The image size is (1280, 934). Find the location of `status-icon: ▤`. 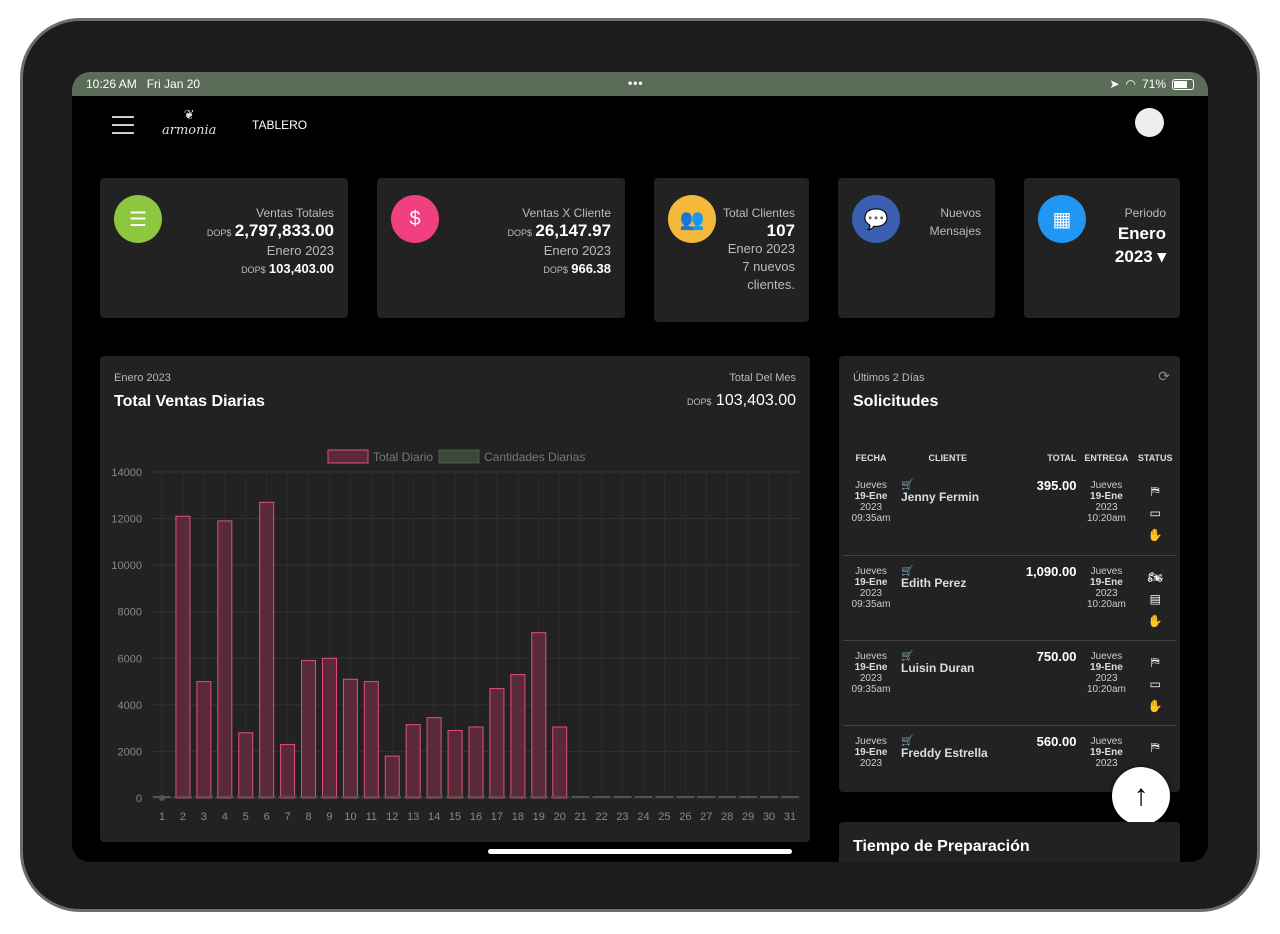

status-icon: ▤ is located at coordinates (1155, 598).